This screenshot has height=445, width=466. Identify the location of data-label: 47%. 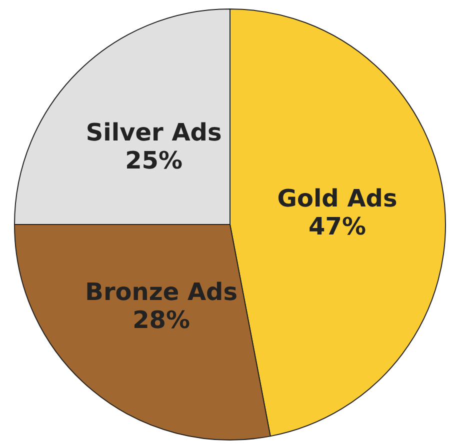
(337, 226).